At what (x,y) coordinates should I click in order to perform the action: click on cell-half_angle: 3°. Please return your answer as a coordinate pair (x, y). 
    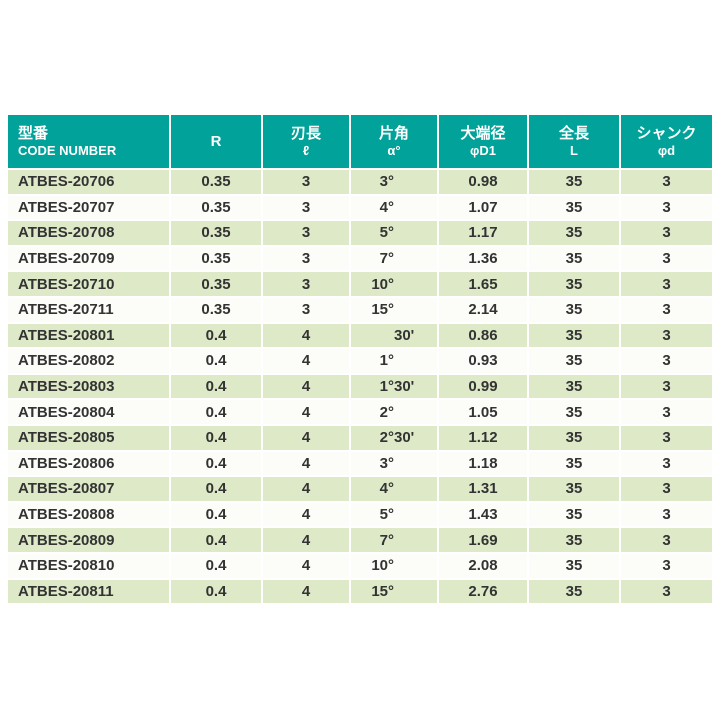
    Looking at the image, I should click on (394, 464).